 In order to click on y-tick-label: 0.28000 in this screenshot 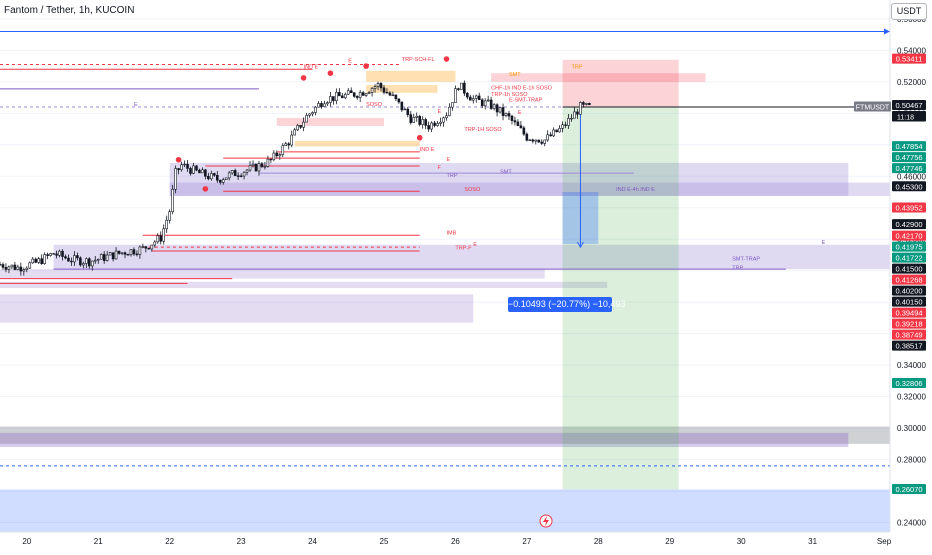, I will do `click(911, 460)`.